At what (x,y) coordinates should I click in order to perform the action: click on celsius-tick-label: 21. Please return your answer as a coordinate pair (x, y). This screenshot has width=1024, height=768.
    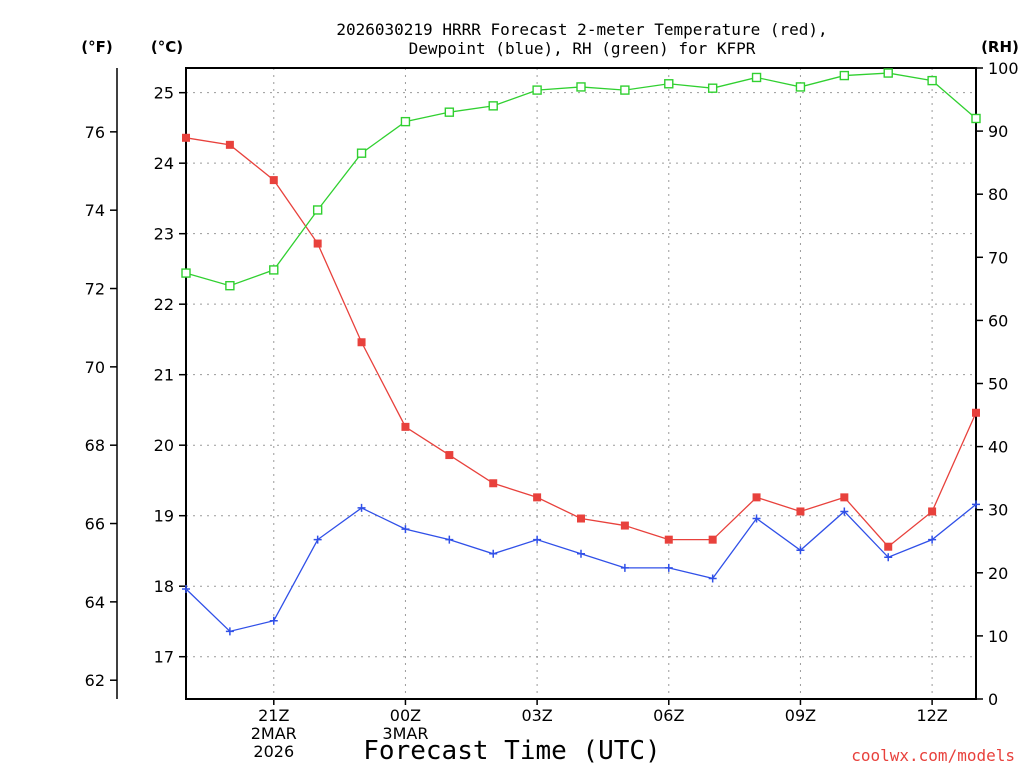
    Looking at the image, I should click on (164, 375).